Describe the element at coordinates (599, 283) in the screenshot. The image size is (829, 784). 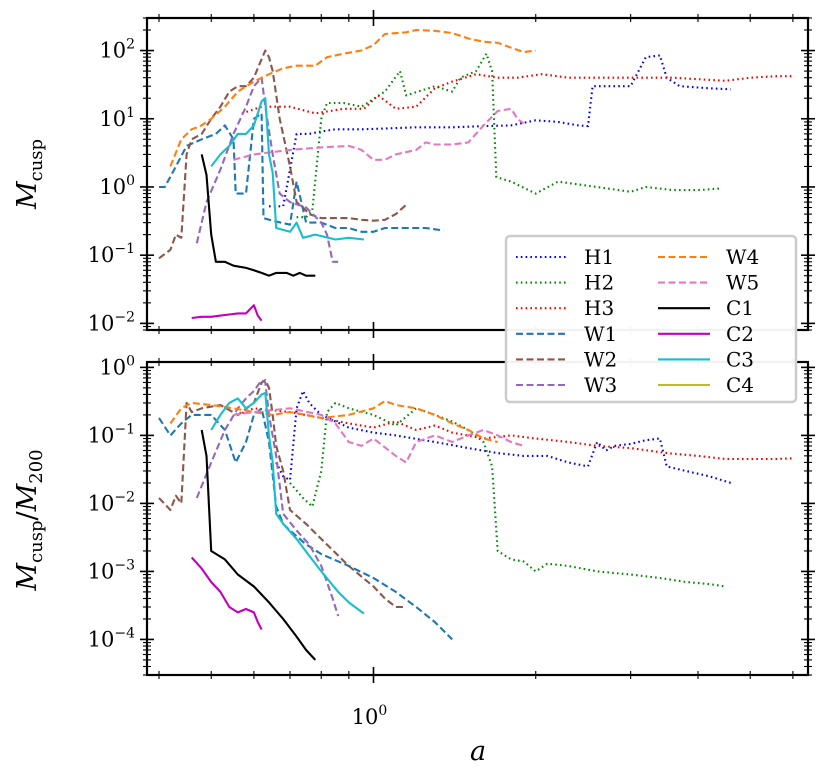
I see `legend-label: H2` at that location.